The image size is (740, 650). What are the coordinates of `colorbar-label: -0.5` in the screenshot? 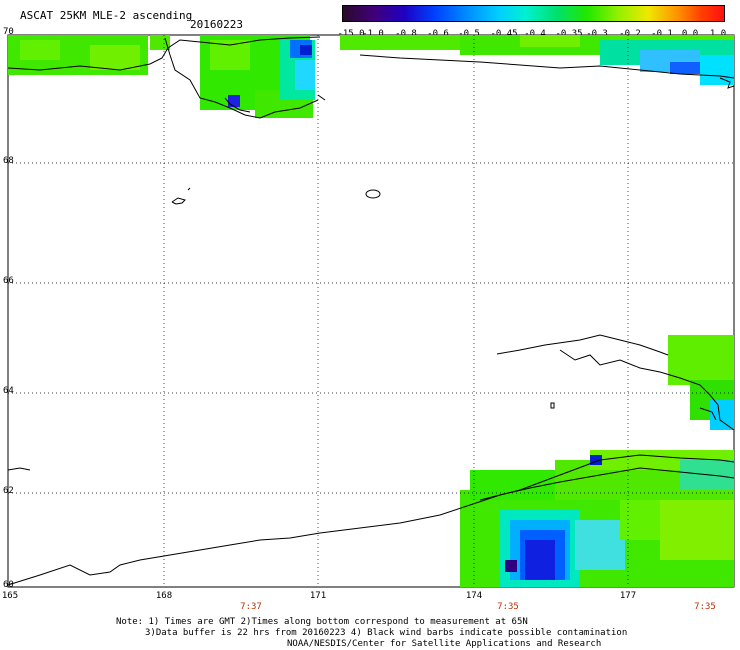 It's located at (469, 34).